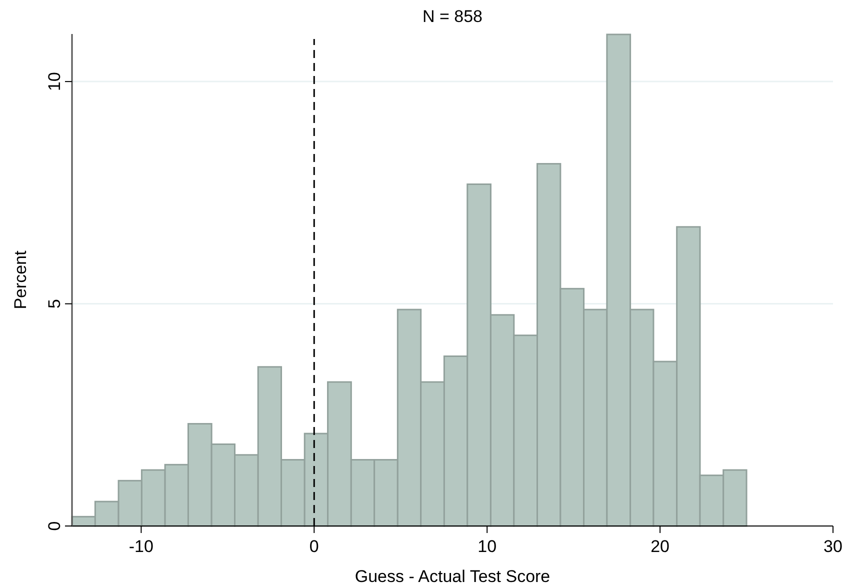 The image size is (848, 588). What do you see at coordinates (452, 16) in the screenshot?
I see `chart-title: N = 858` at bounding box center [452, 16].